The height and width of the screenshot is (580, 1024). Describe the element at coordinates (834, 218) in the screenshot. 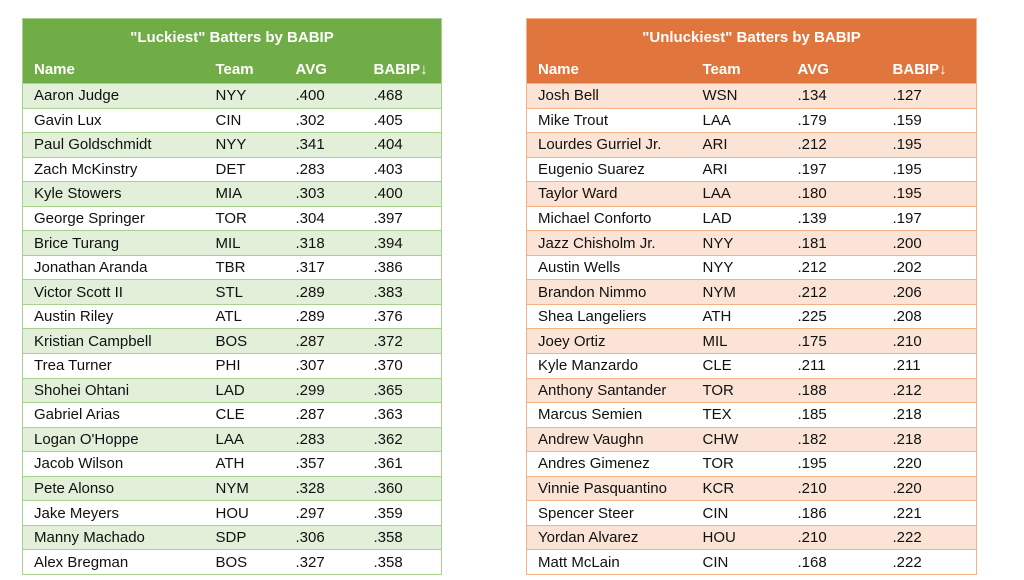

I see `avg-cell: .139` at that location.